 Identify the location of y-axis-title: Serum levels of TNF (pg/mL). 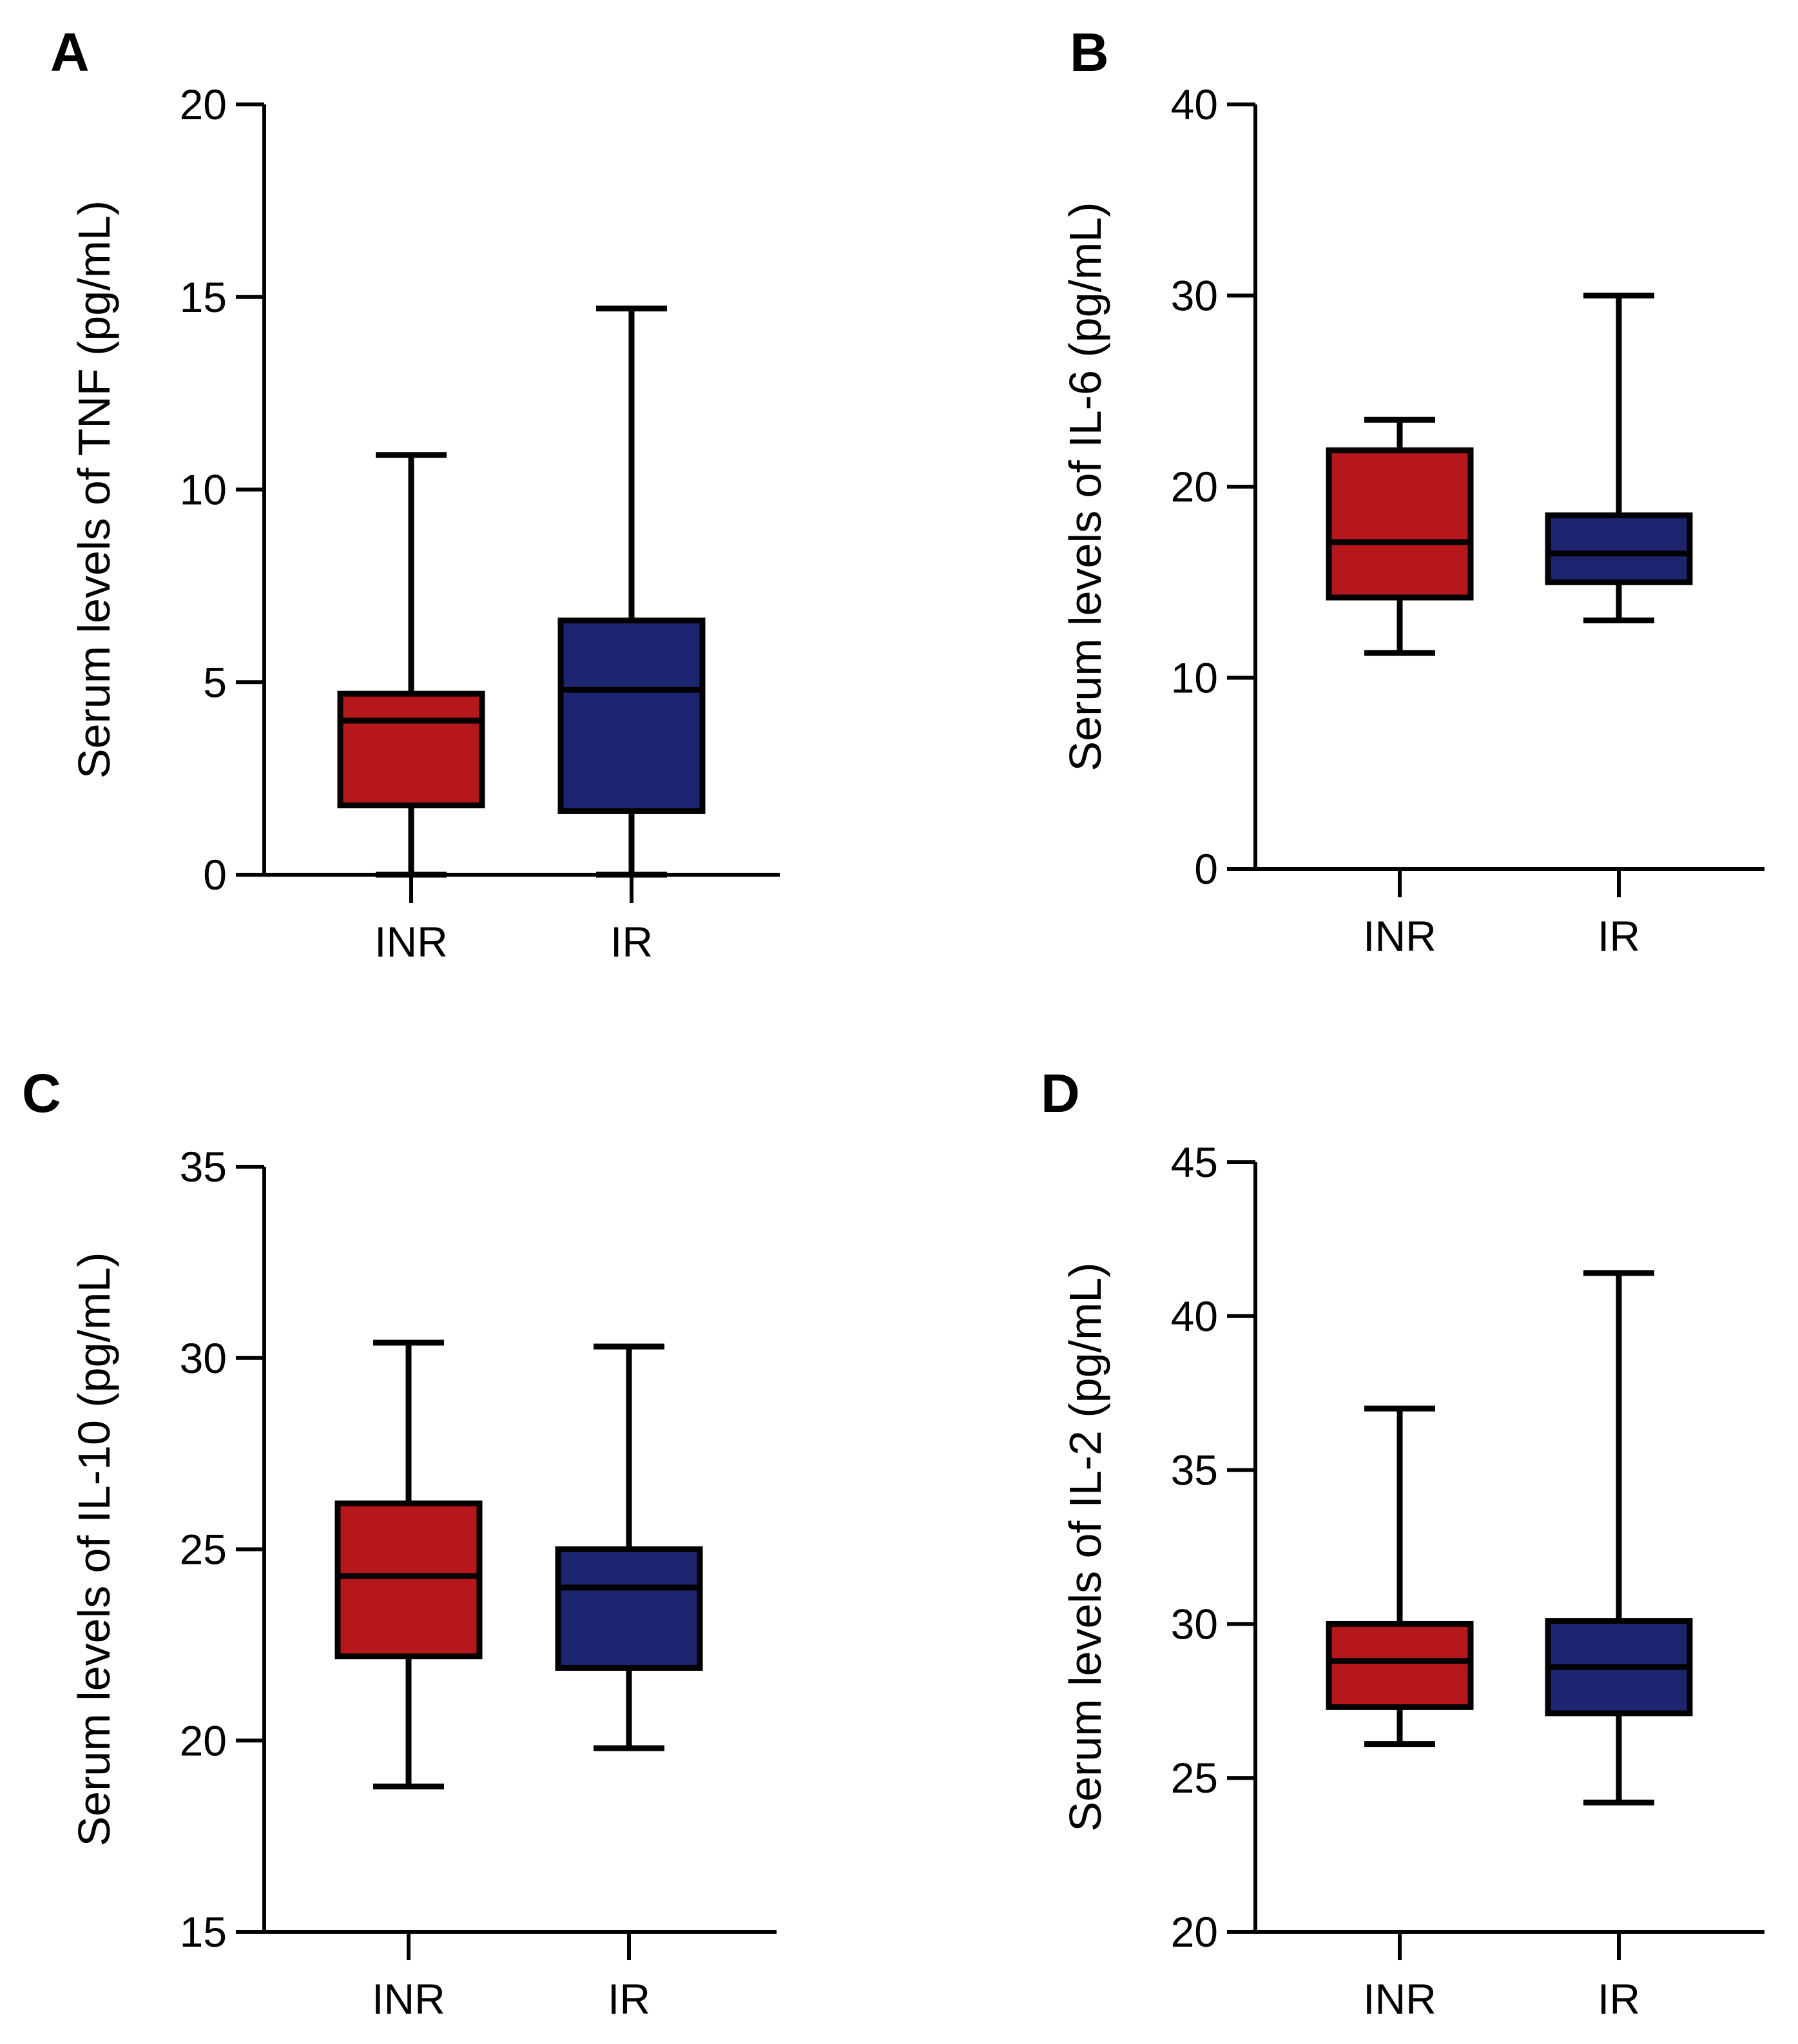
(94, 489).